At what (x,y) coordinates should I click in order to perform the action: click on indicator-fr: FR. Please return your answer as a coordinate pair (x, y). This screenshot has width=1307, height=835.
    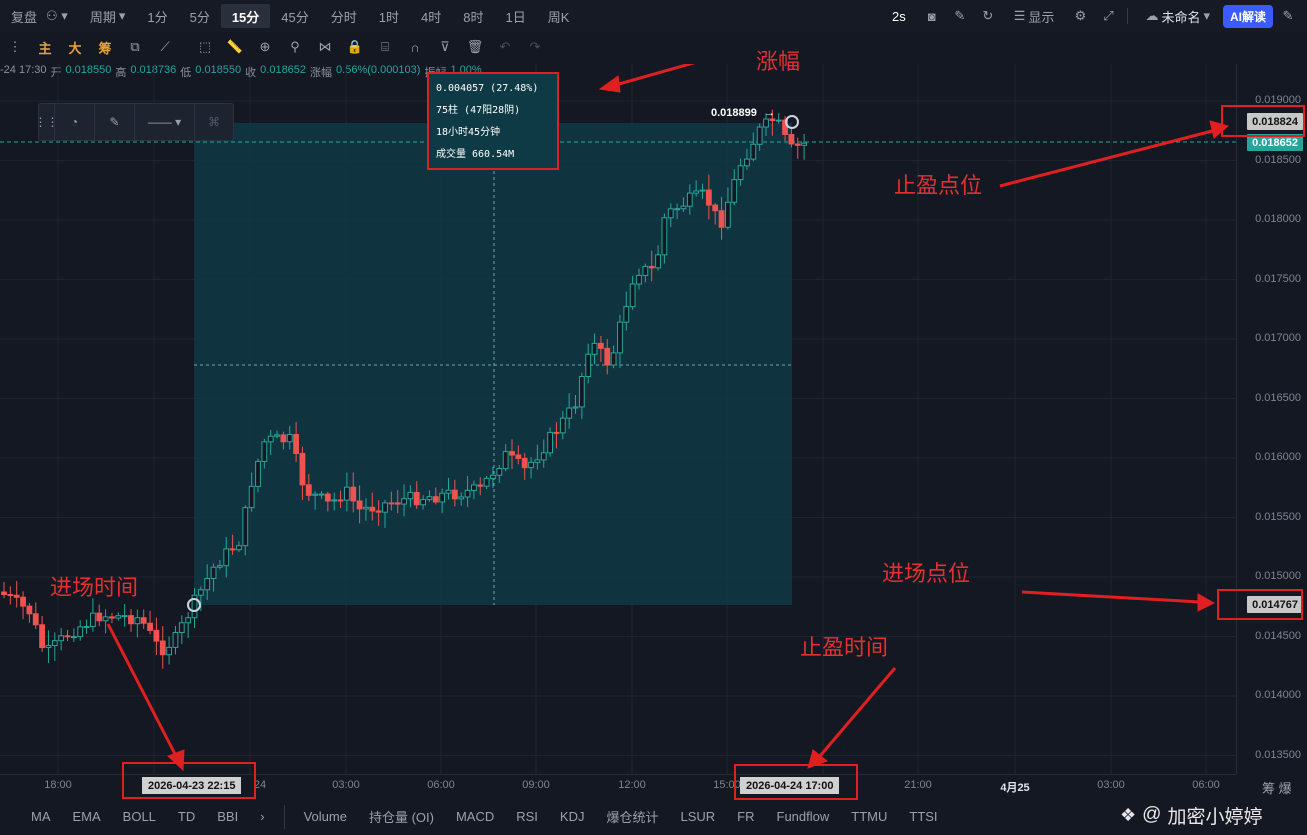
    Looking at the image, I should click on (746, 816).